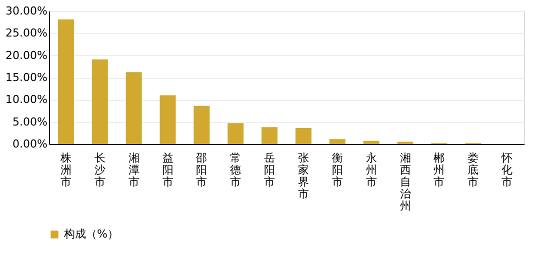  I want to click on y-tick-label: 0.00%, so click(30, 144).